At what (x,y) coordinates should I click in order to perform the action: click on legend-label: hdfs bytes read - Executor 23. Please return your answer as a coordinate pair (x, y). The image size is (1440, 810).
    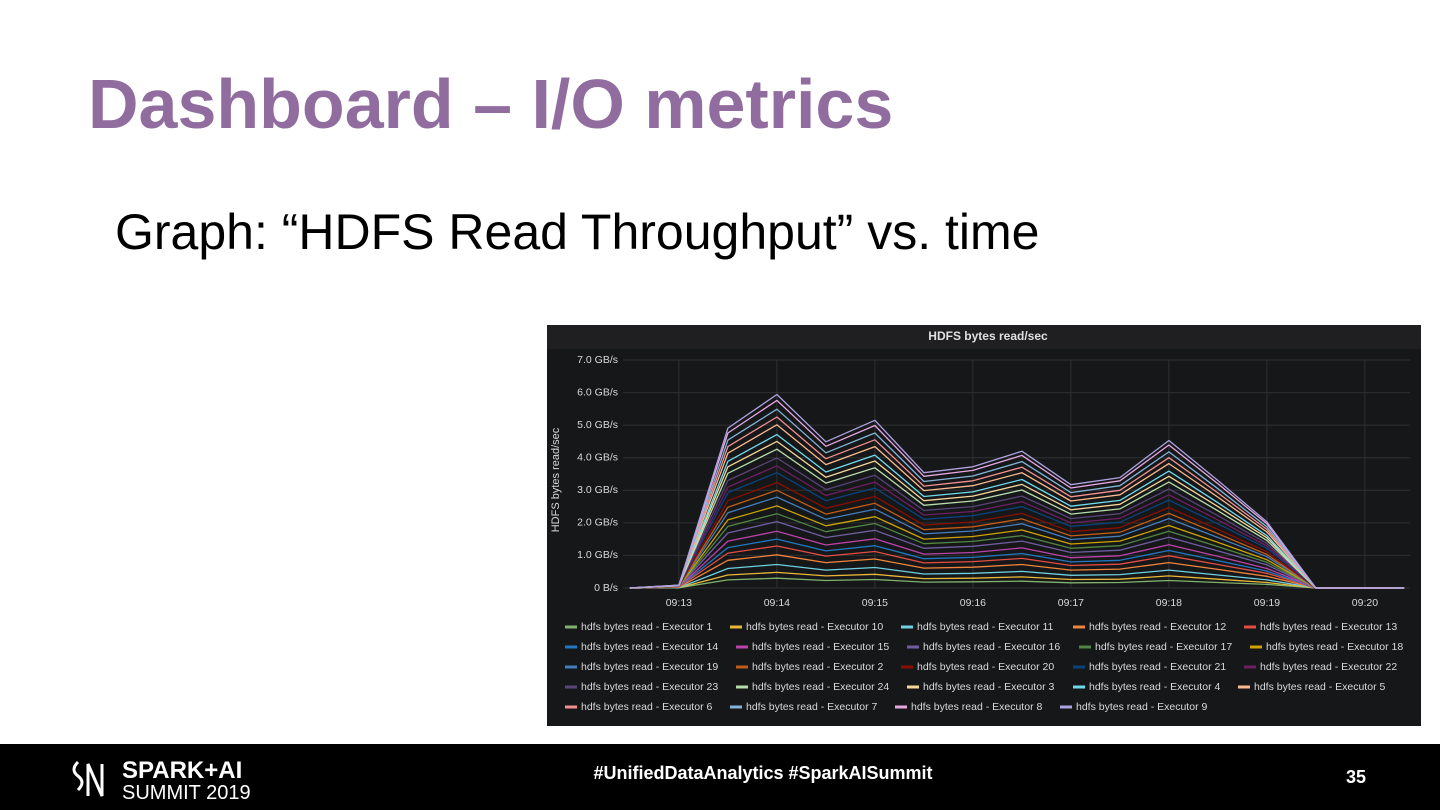
    Looking at the image, I should click on (649, 687).